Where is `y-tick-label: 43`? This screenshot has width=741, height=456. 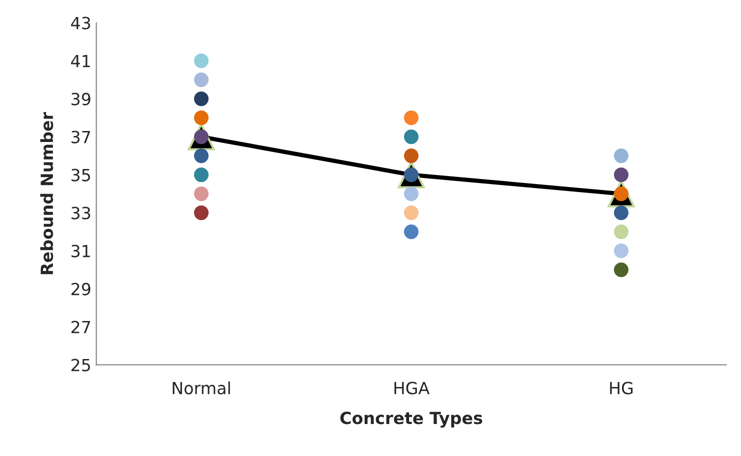
y-tick-label: 43 is located at coordinates (80, 23).